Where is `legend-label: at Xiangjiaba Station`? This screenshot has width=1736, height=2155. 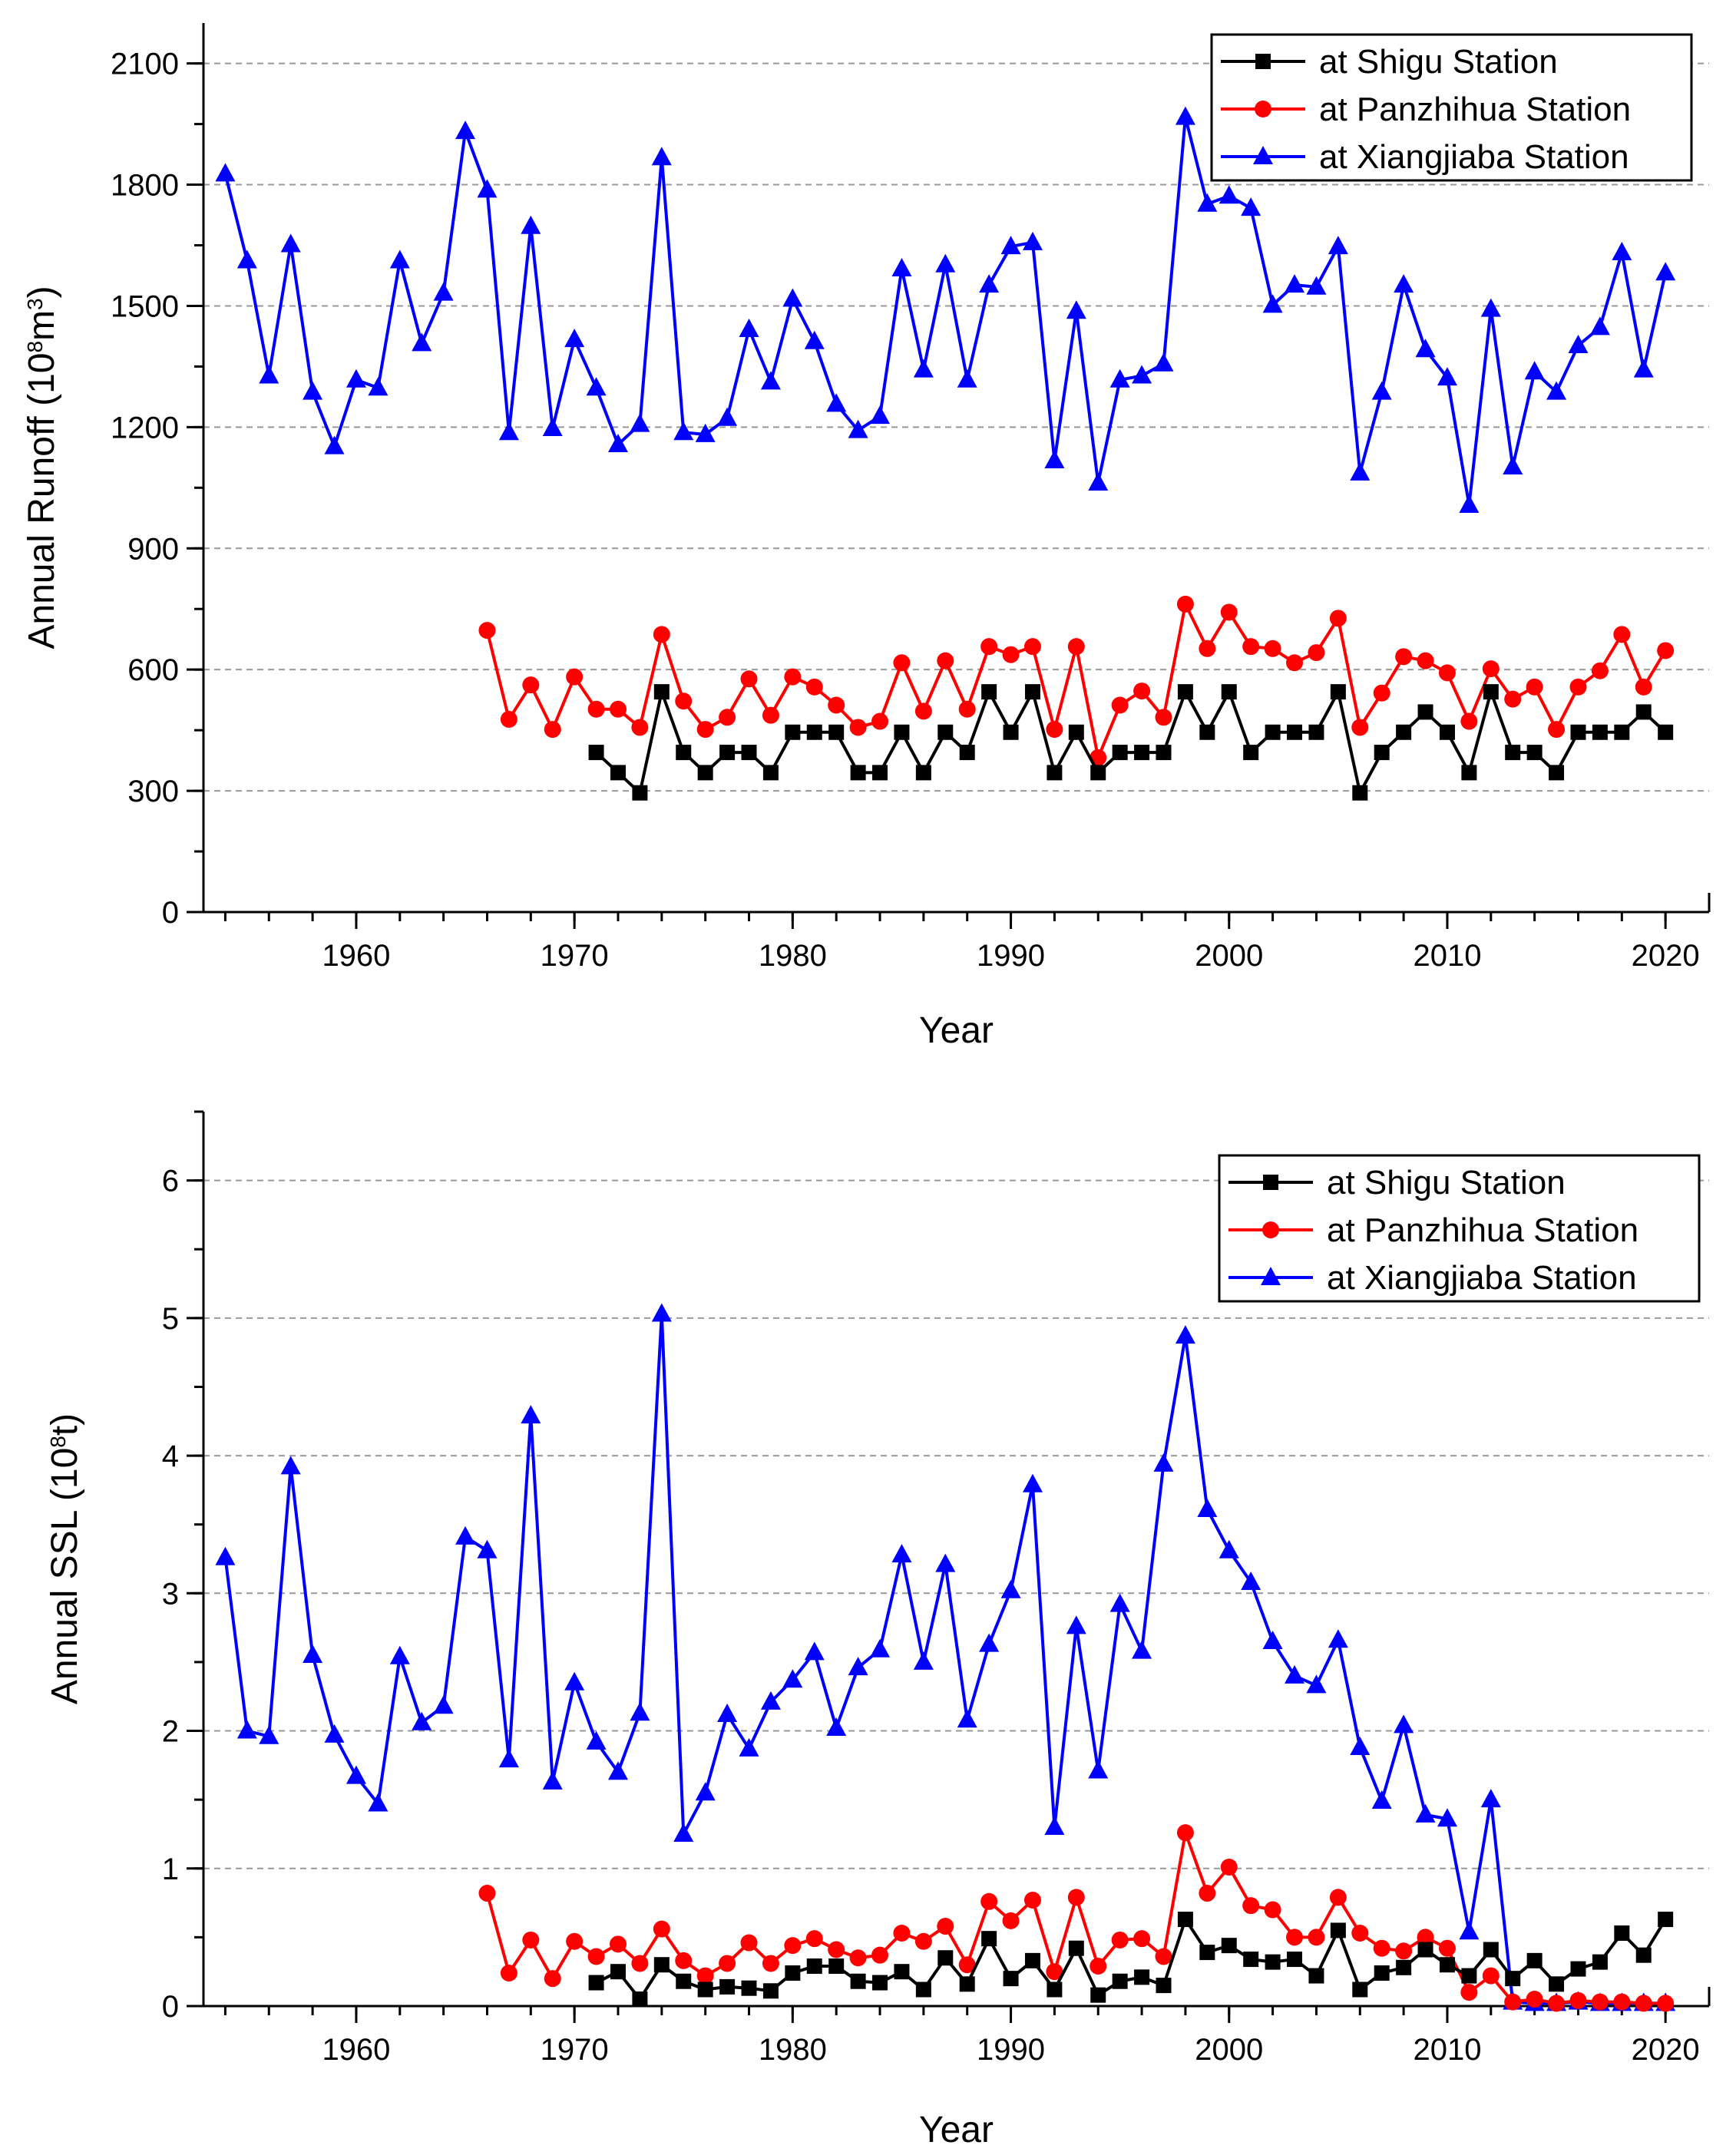 legend-label: at Xiangjiaba Station is located at coordinates (1474, 157).